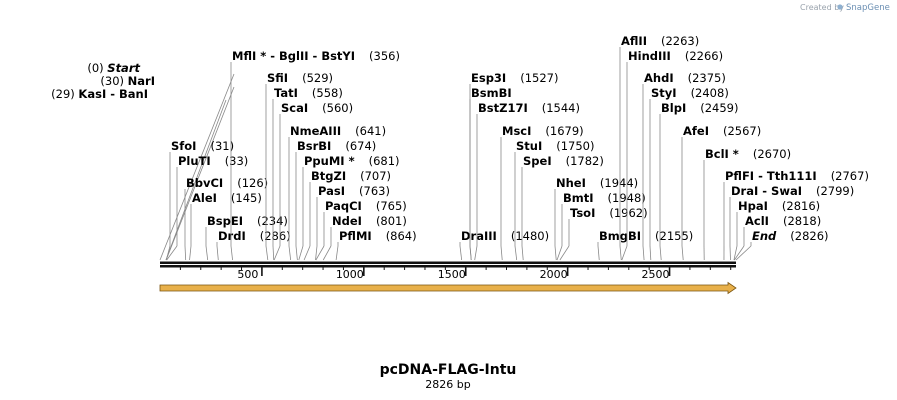 Image resolution: width=897 pixels, height=400 pixels. I want to click on restriction-site: NheI (1944), so click(596, 218).